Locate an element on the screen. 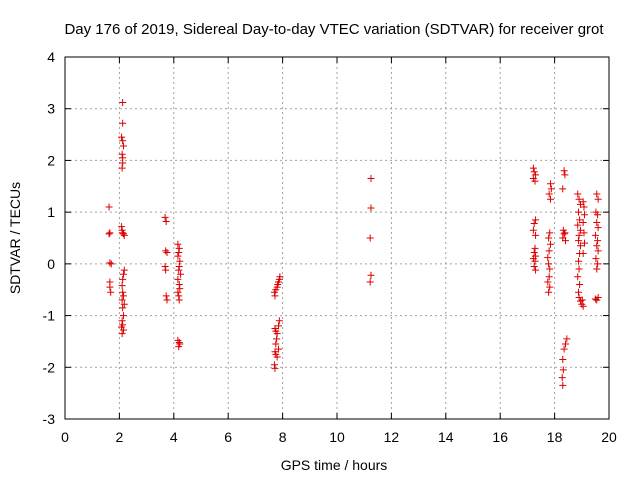 The width and height of the screenshot is (640, 480). y-tick-label: -2 is located at coordinates (49, 367).